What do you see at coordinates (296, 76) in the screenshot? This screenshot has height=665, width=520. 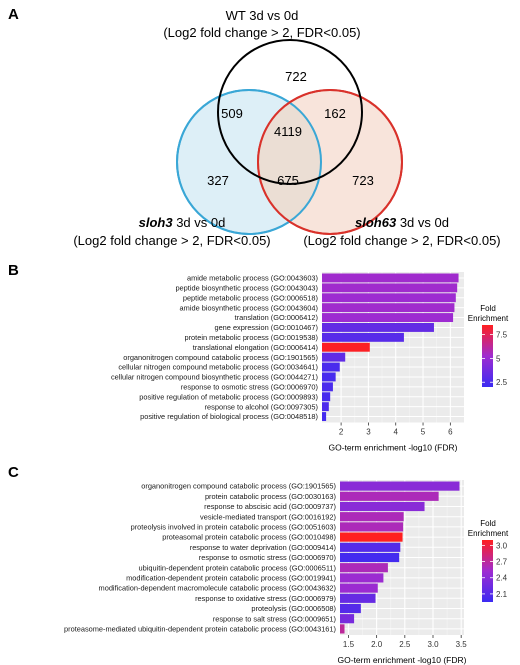 I see `venn-count-wt-only: 722` at bounding box center [296, 76].